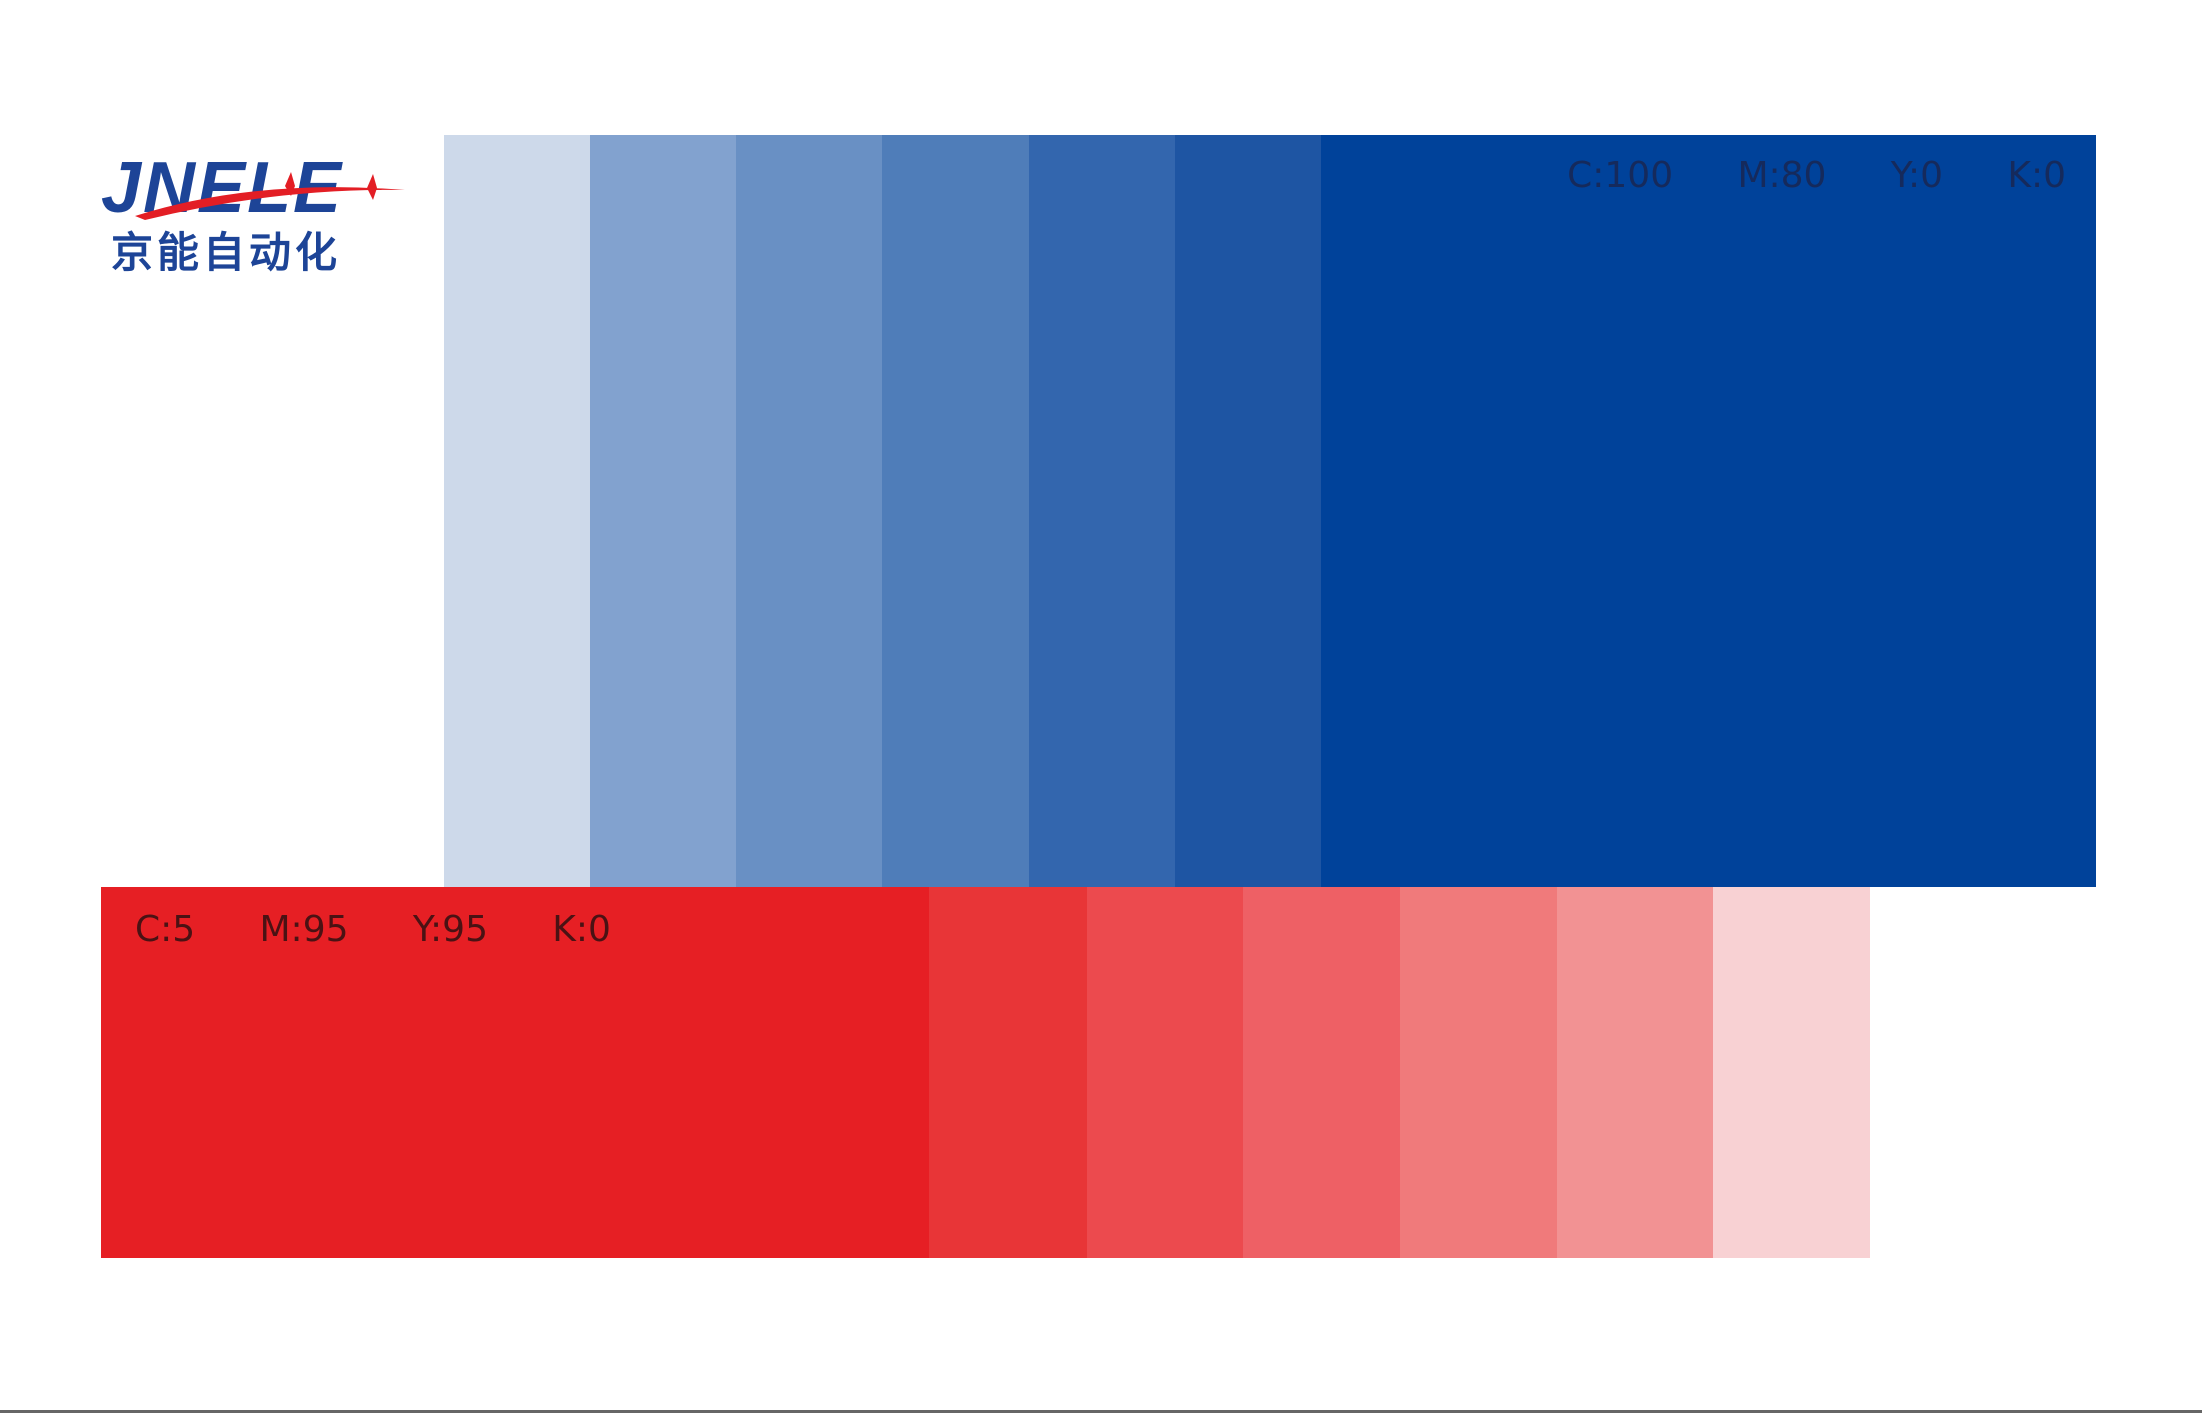 This screenshot has height=1413, width=2202. What do you see at coordinates (1101, 1411) in the screenshot?
I see `bottom-divider` at bounding box center [1101, 1411].